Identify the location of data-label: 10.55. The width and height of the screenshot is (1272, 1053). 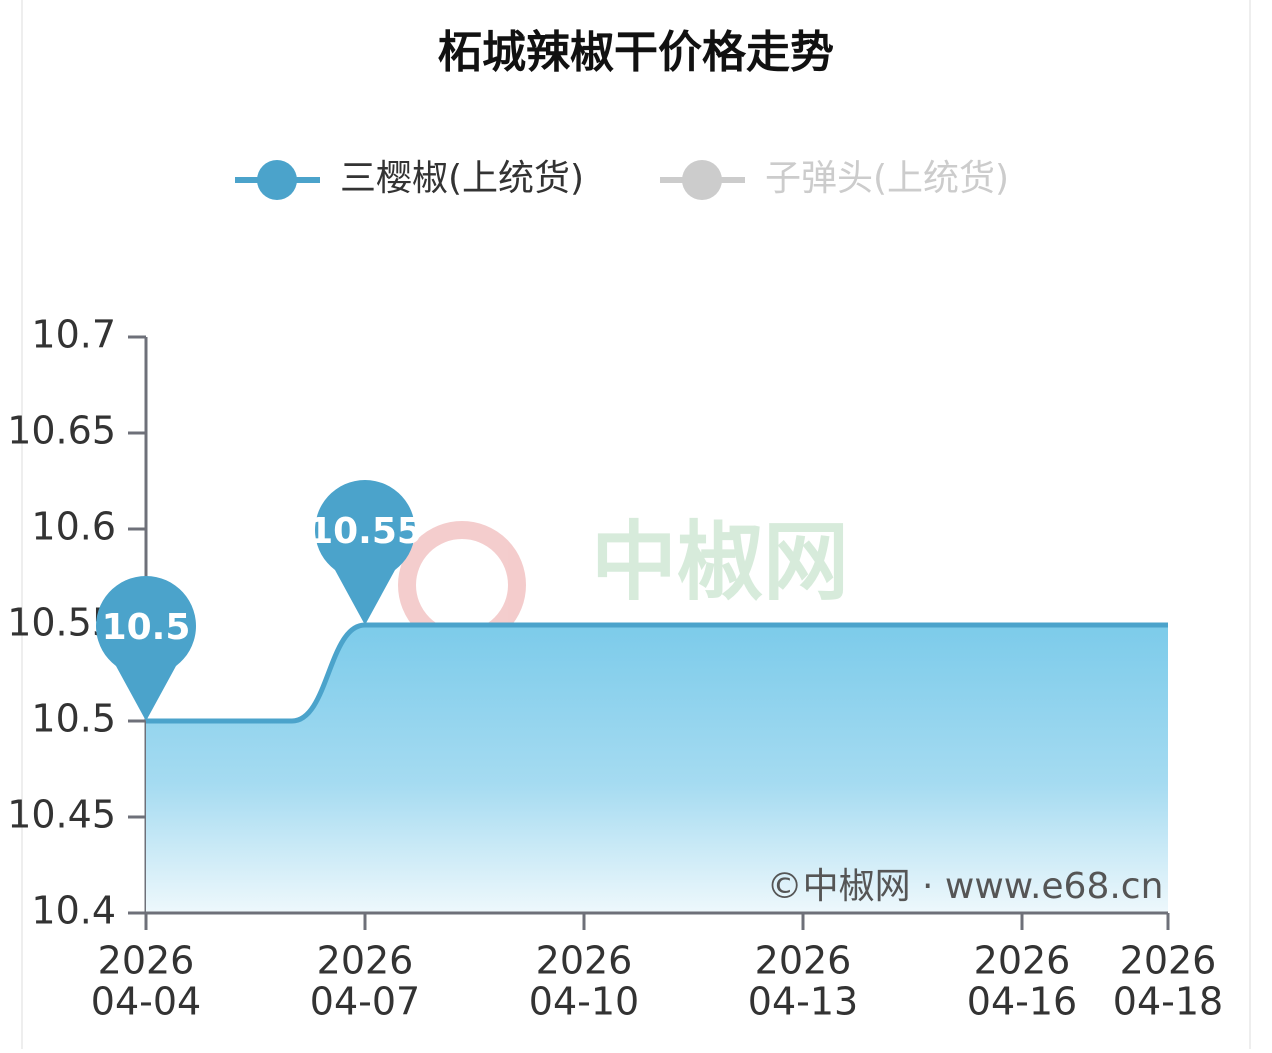
(365, 531).